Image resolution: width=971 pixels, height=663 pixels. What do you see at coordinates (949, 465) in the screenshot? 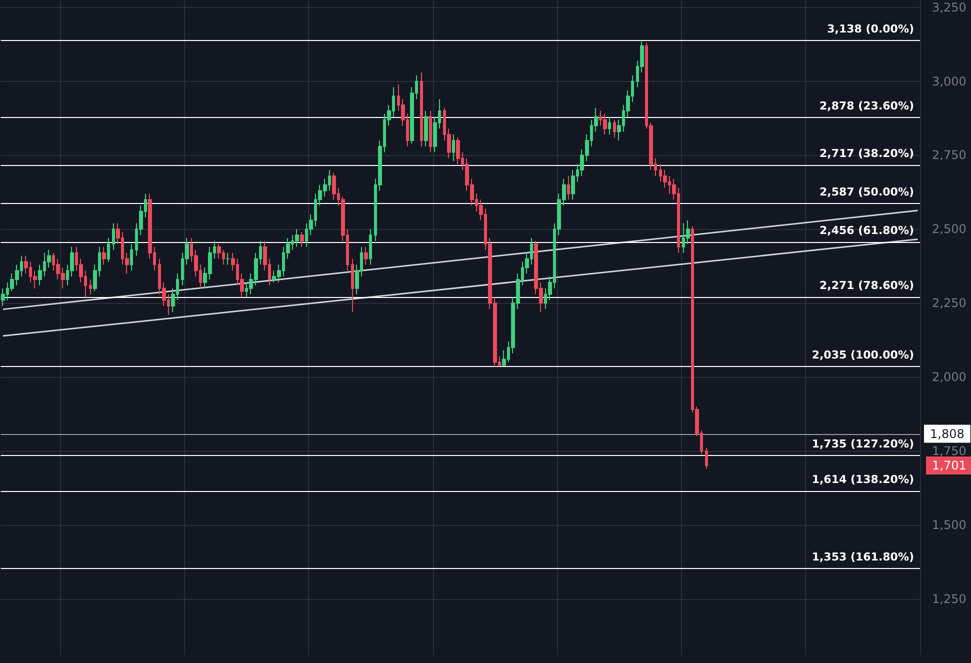
I see `text: 1,701` at bounding box center [949, 465].